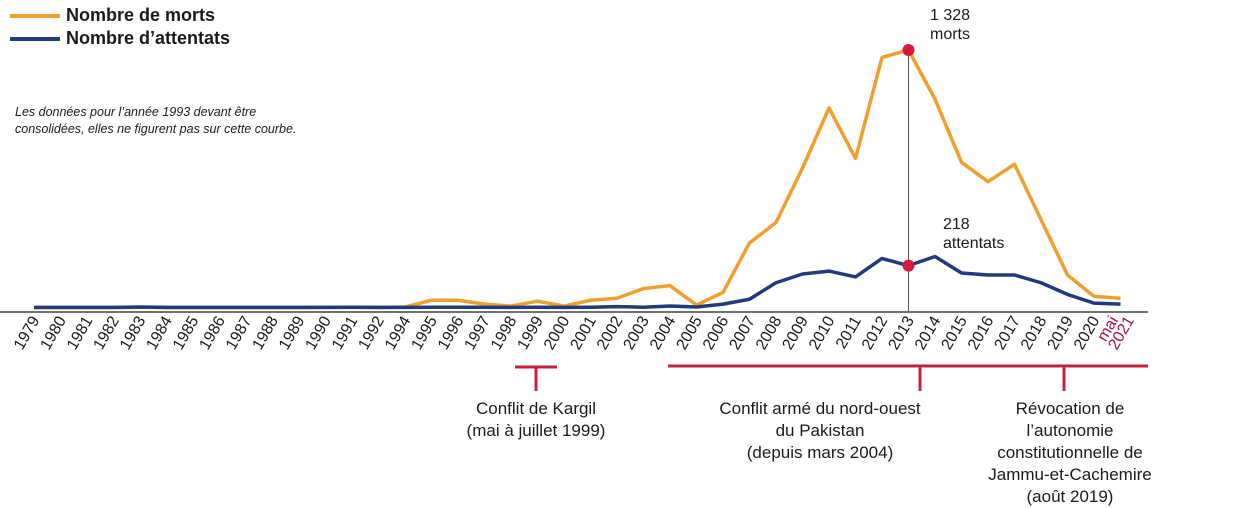 This screenshot has width=1238, height=508. What do you see at coordinates (106, 332) in the screenshot?
I see `x-tick-label: 1982` at bounding box center [106, 332].